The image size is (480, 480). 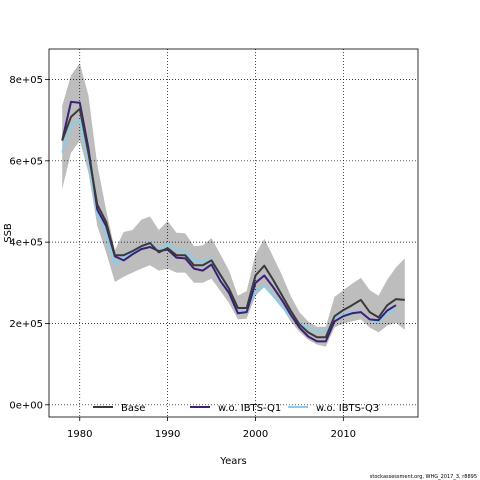 I want to click on y-tick-label: 4e+05, so click(x=26, y=243).